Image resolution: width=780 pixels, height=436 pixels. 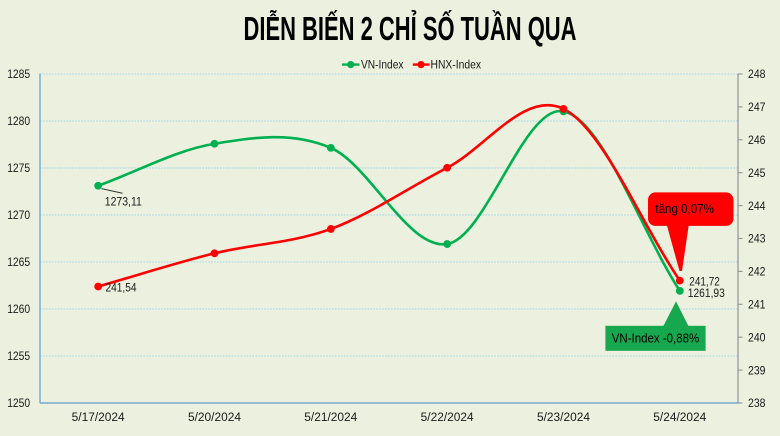 What do you see at coordinates (18, 404) in the screenshot?
I see `svg-text: 1250` at bounding box center [18, 404].